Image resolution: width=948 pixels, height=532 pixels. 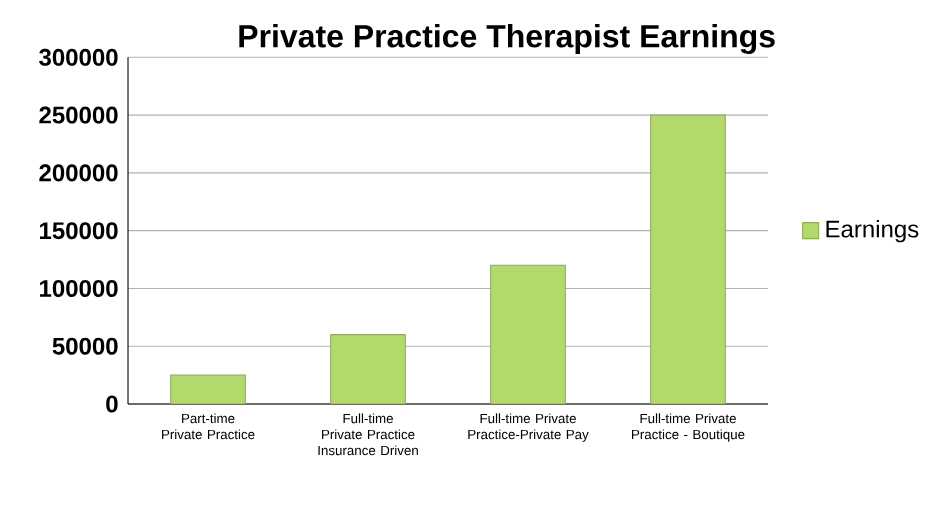 I want to click on y-tick-label: 50000, so click(x=85, y=346).